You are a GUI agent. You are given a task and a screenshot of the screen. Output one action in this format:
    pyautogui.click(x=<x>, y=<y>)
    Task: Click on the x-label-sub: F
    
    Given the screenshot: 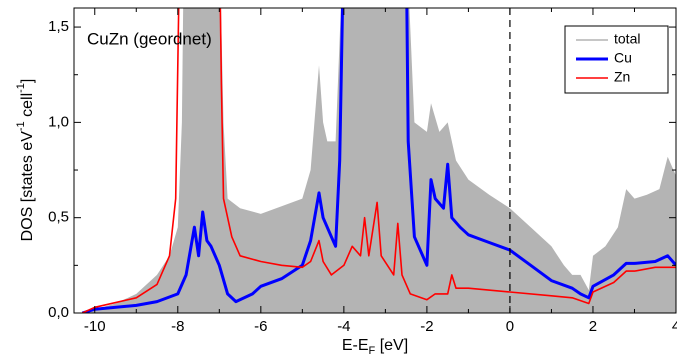 What is the action you would take?
    pyautogui.click(x=372, y=351)
    